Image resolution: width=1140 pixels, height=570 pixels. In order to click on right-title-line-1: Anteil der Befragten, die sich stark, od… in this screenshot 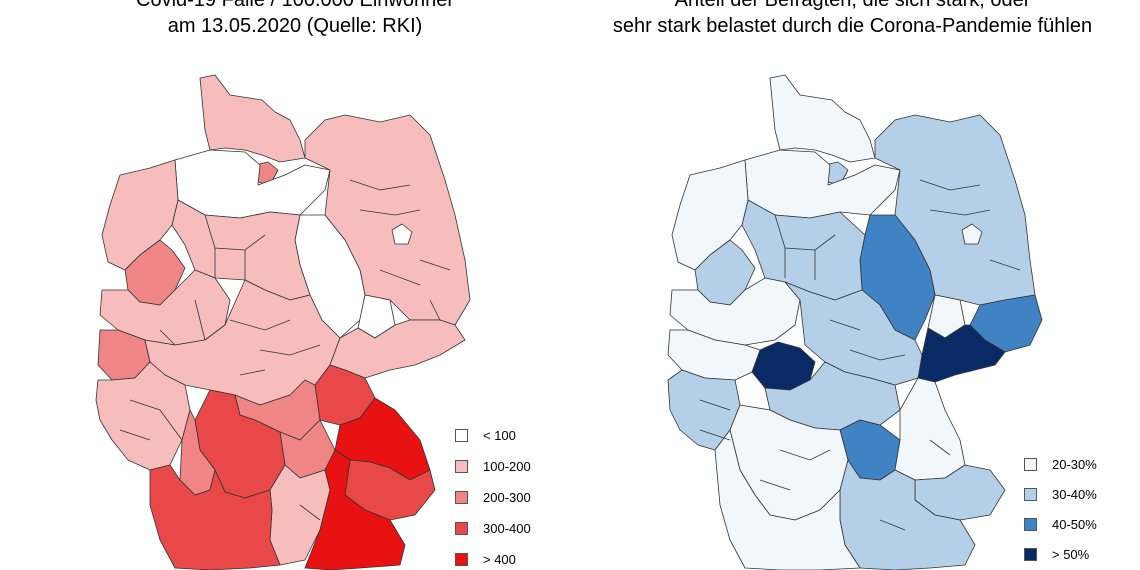, I will do `click(852, 5)`.